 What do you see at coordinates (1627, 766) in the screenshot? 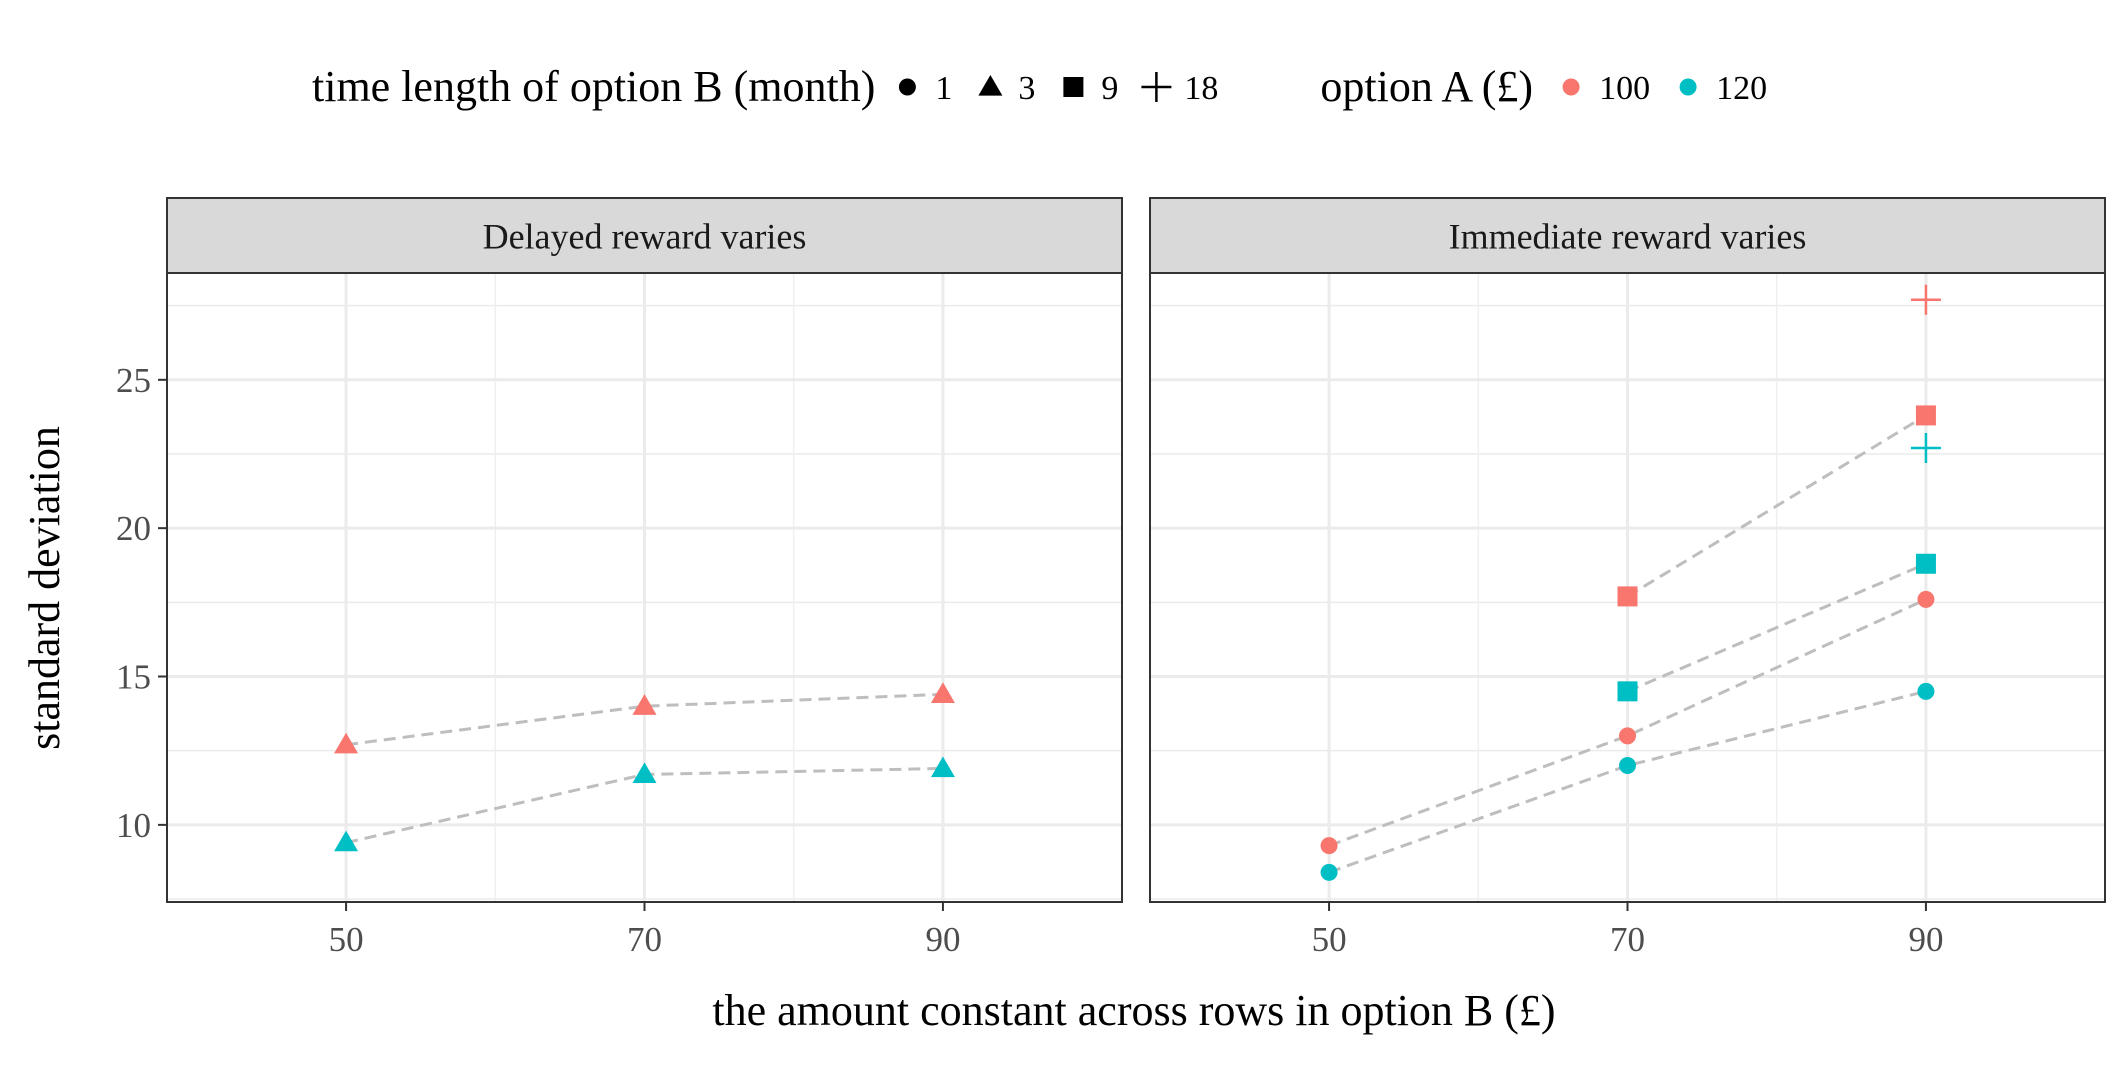
I see `data-point-1mo-120-x70` at bounding box center [1627, 766].